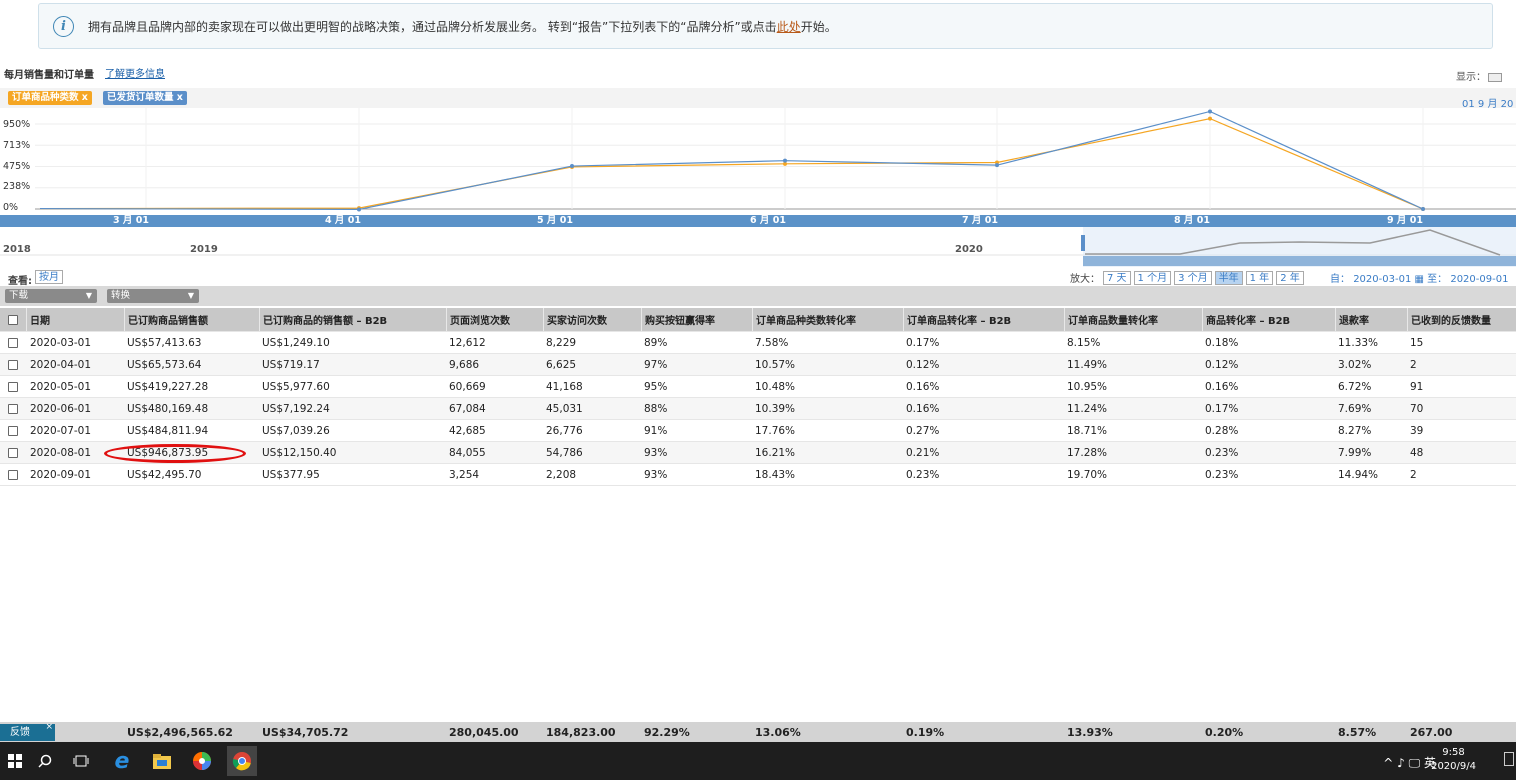  Describe the element at coordinates (1111, 319) in the screenshot. I see `column-header: 订单商品数量转化率` at that location.